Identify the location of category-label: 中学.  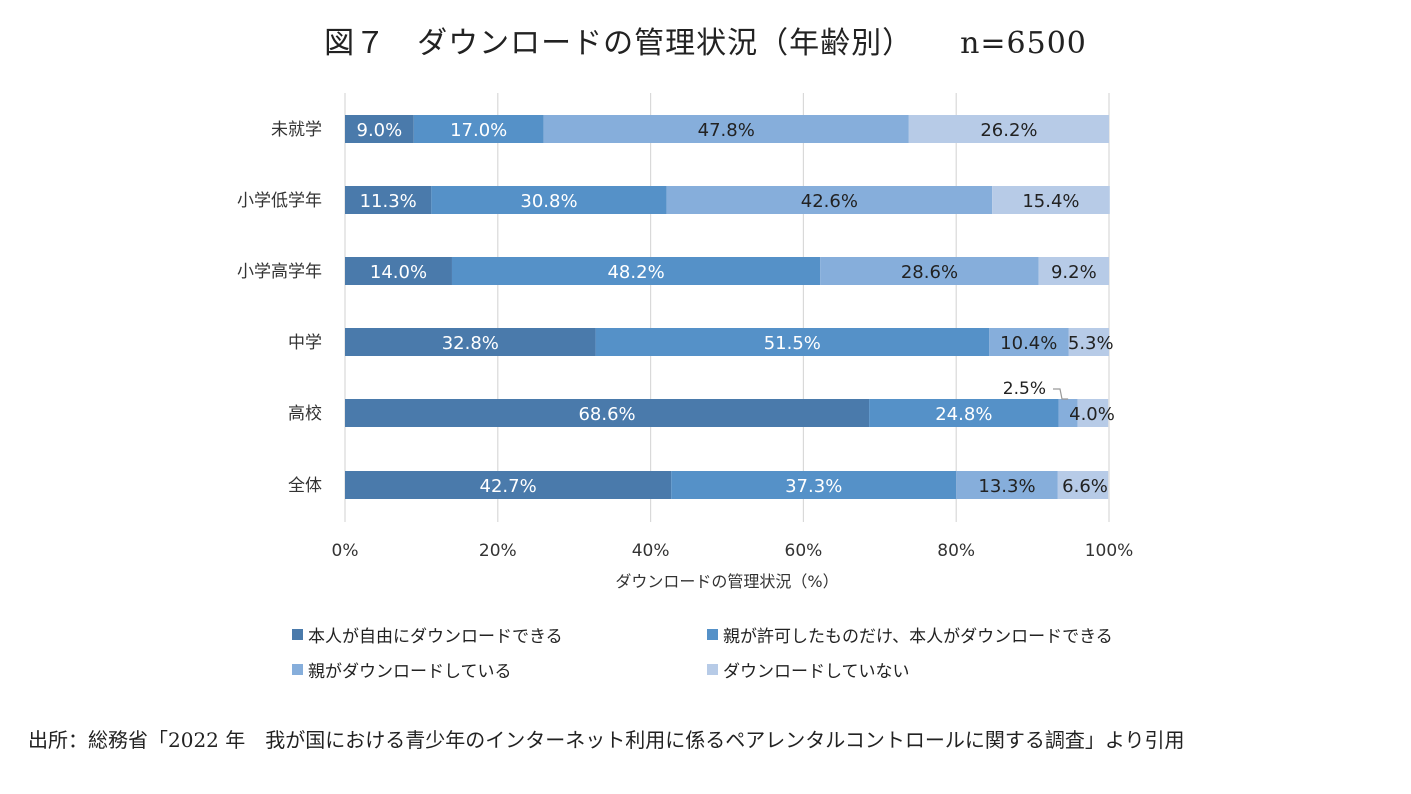
(305, 343).